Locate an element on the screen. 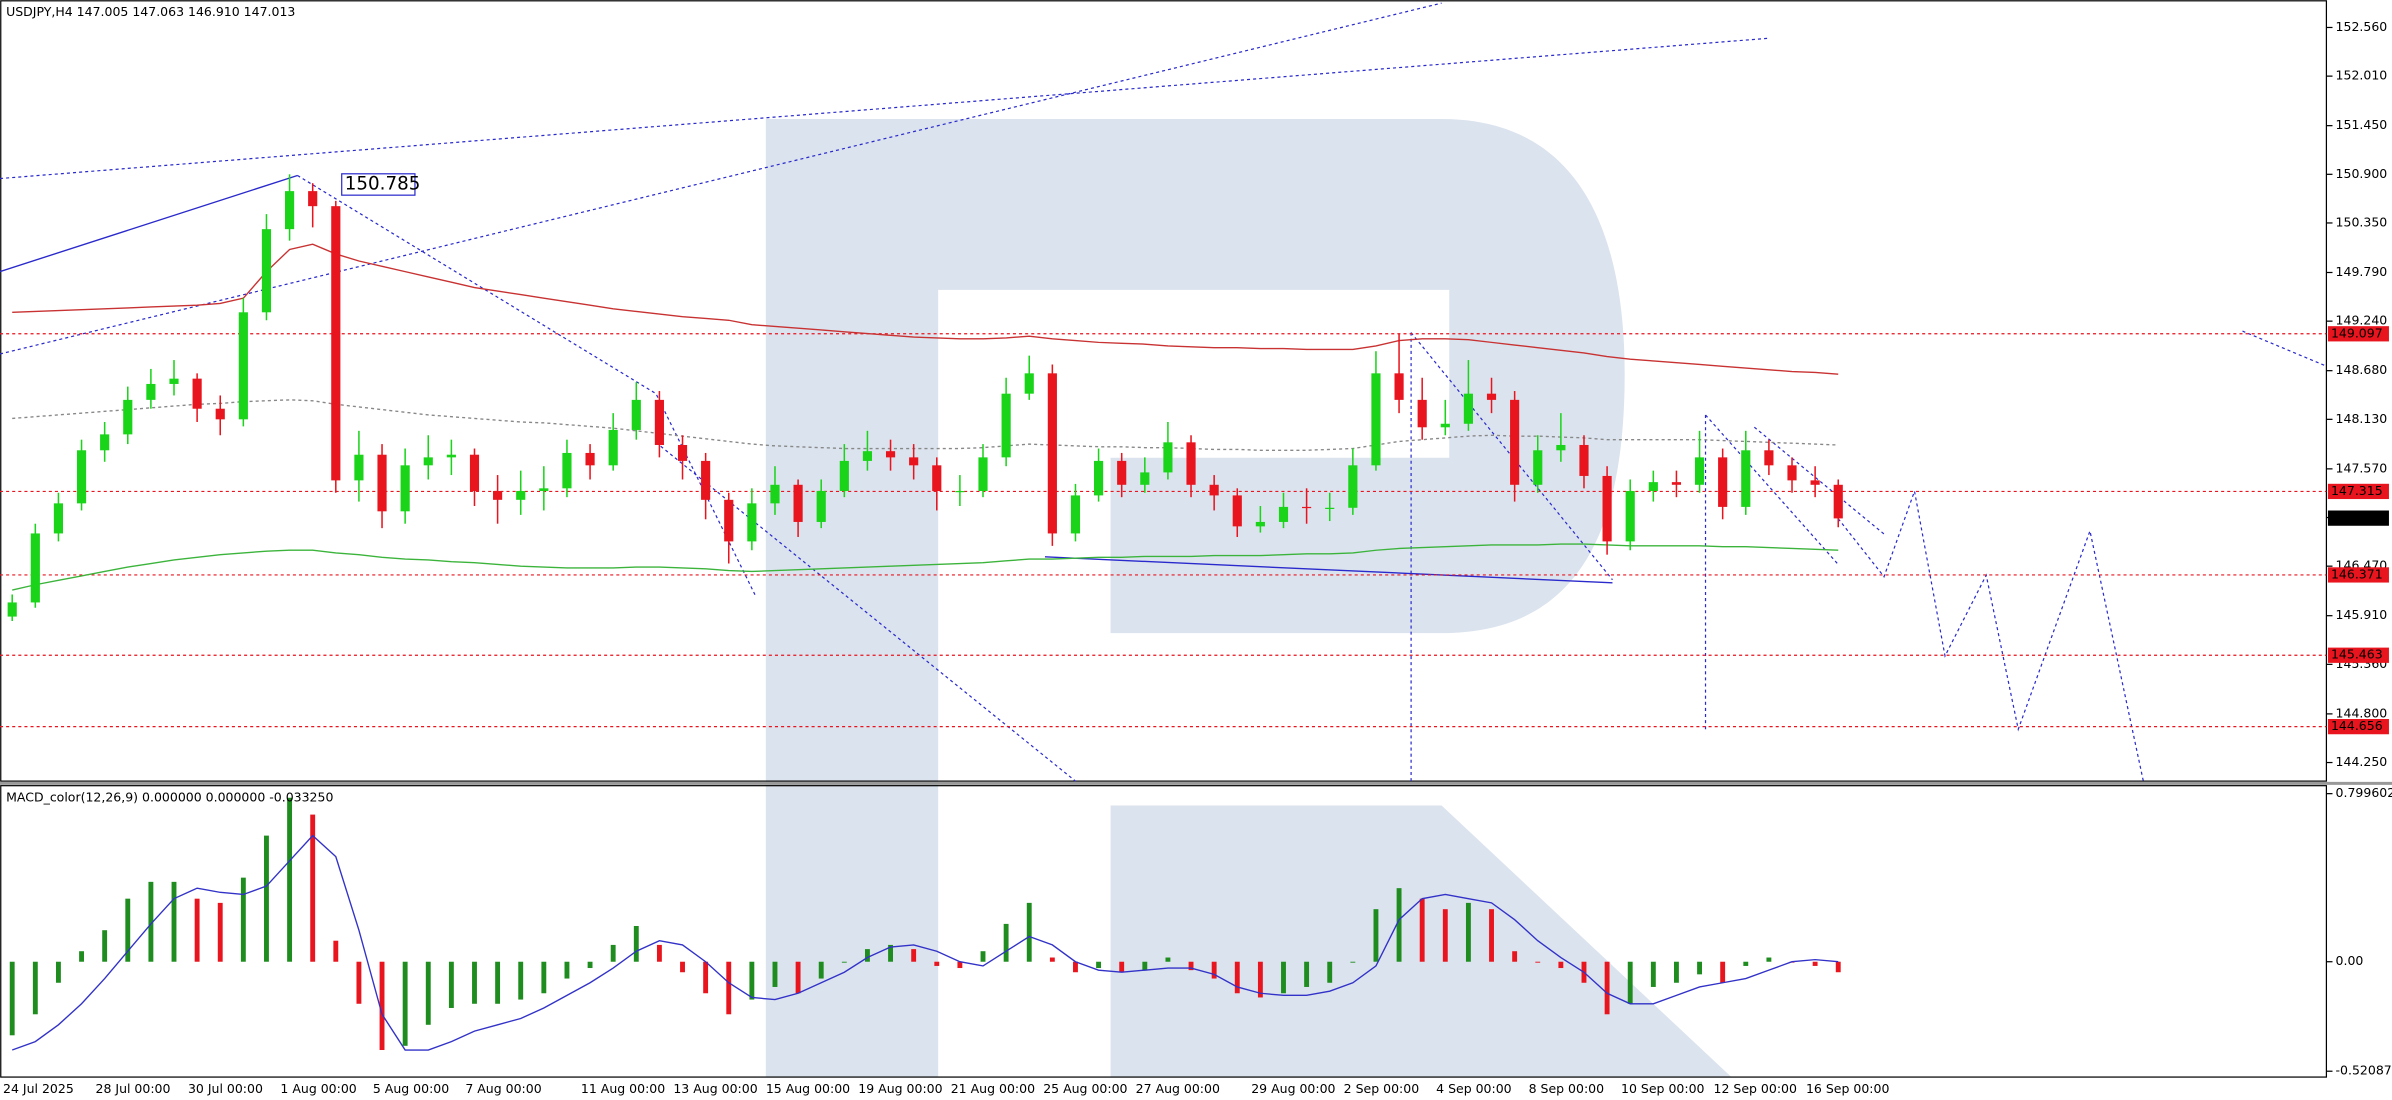 This screenshot has width=2392, height=1100. y-tick-label: 152.010 is located at coordinates (2362, 75).